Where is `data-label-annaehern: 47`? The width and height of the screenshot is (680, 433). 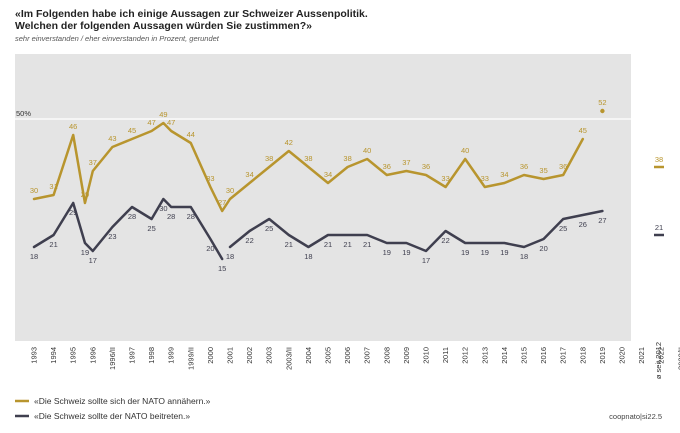 data-label-annaehern: 47 is located at coordinates (151, 122).